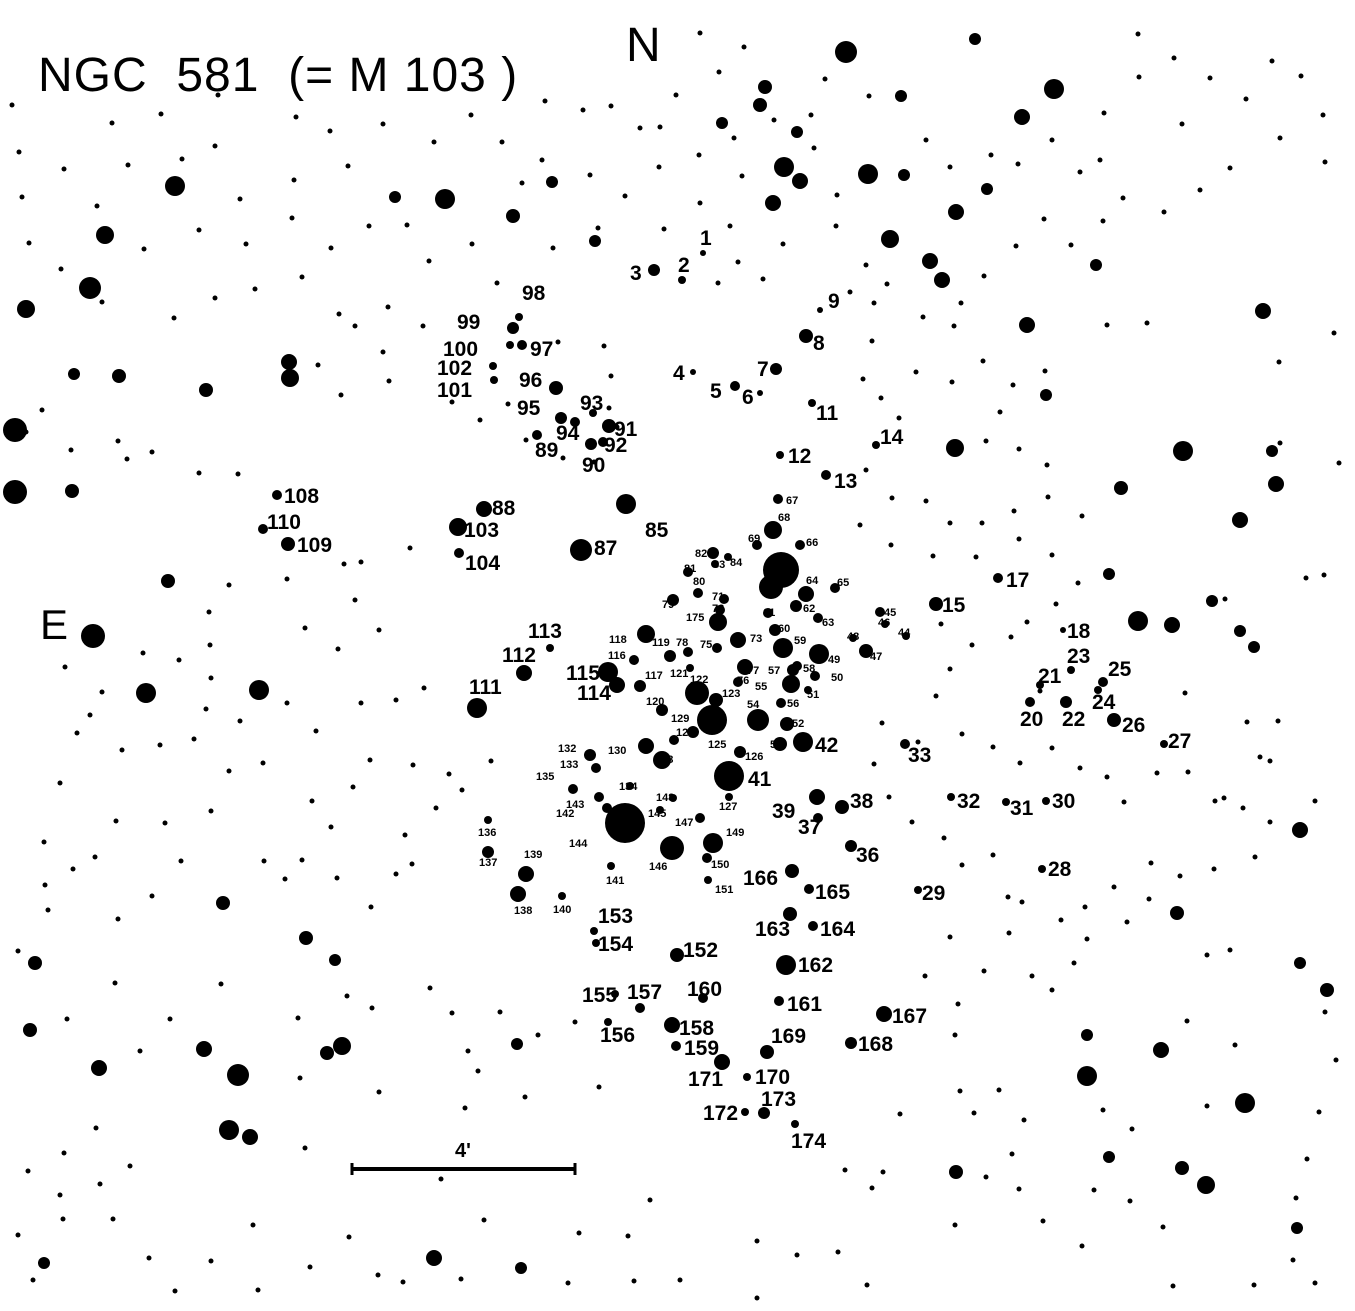  I want to click on star-label-22: 22, so click(1073, 719).